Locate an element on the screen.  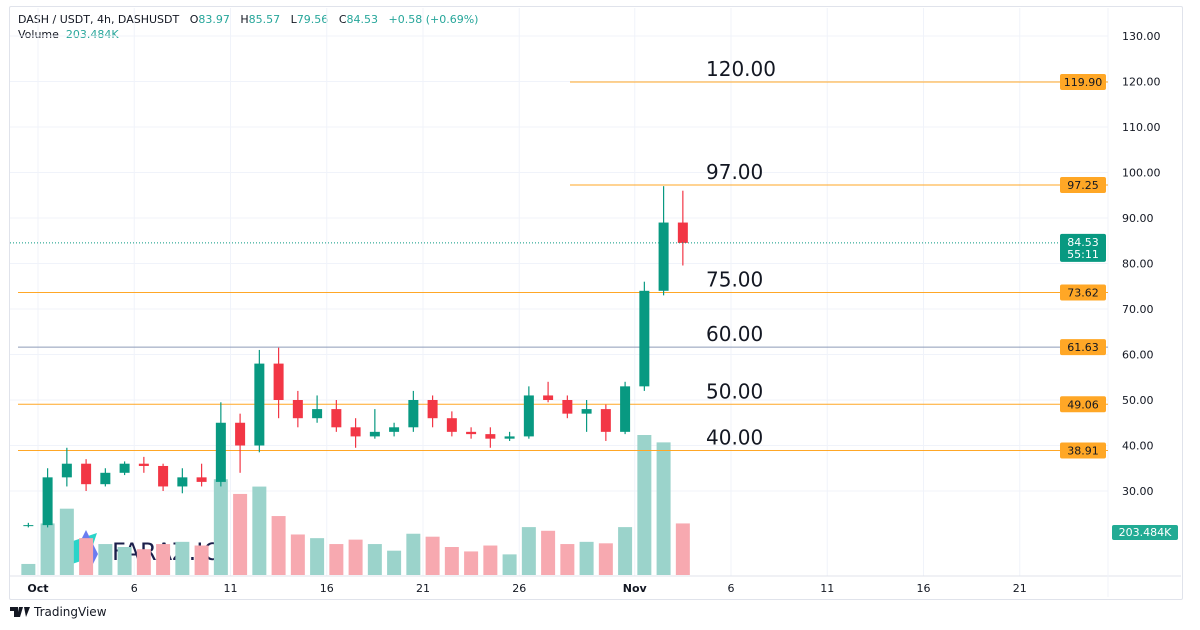
price-tick-label: 30.00 is located at coordinates (1138, 491).